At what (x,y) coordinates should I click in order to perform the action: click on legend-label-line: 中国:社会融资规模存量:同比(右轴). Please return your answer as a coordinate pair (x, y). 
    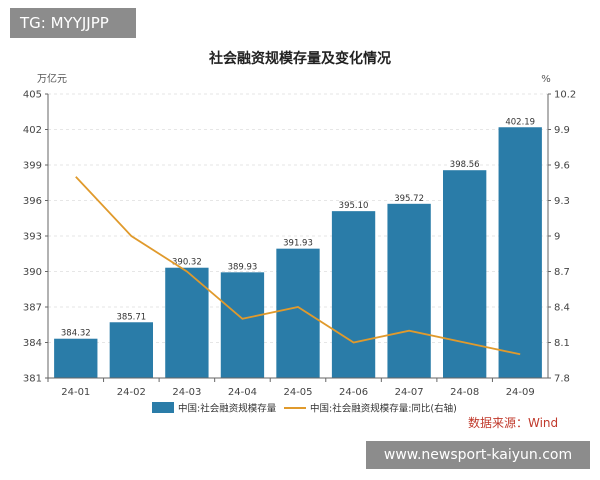
    Looking at the image, I should click on (383, 409).